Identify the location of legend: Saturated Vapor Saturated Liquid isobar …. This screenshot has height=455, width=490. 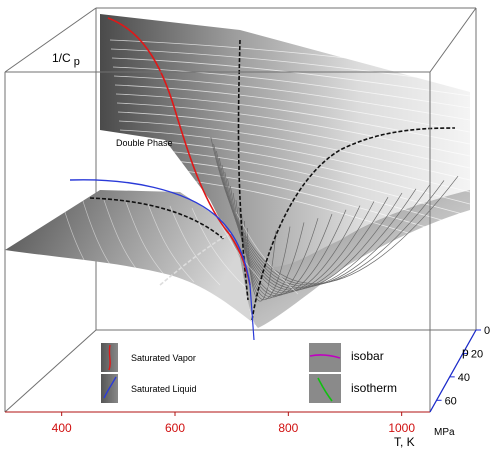
(249, 373).